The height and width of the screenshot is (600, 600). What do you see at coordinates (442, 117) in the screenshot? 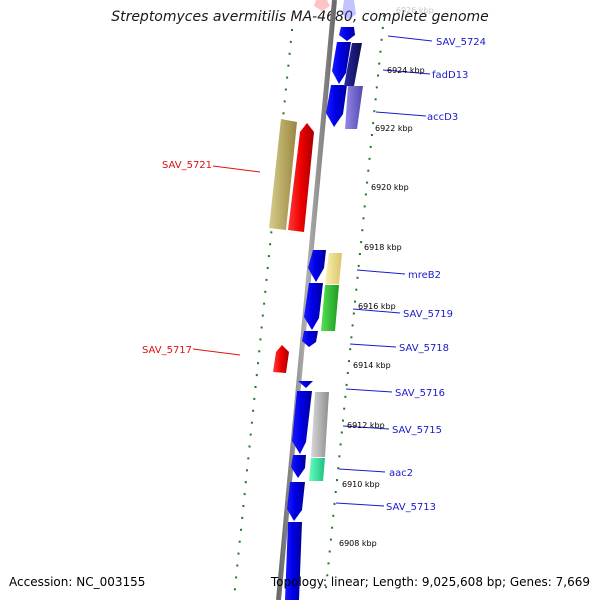
I see `gene-label-accD3: accD3` at bounding box center [442, 117].